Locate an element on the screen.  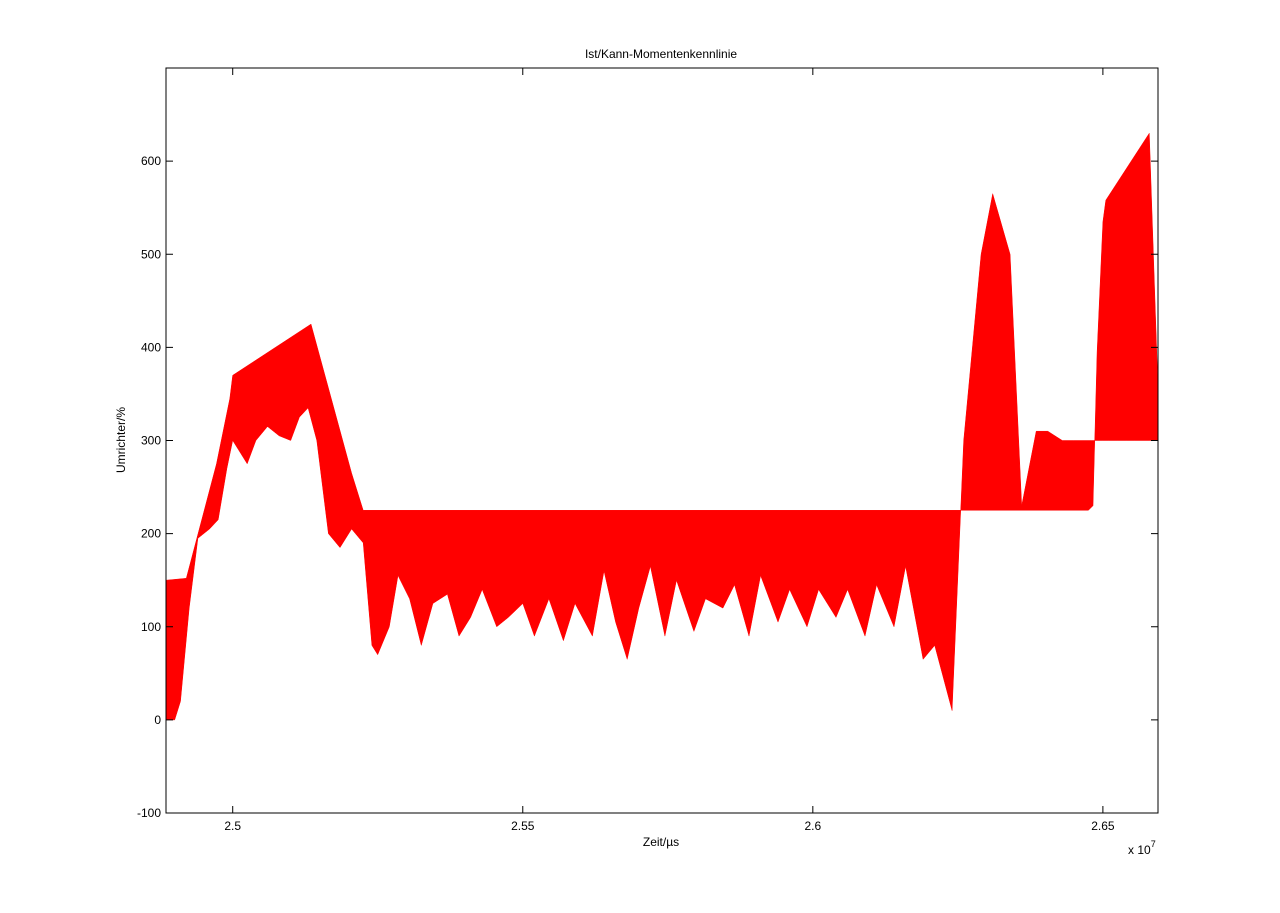
x-tick-label: 2.65 is located at coordinates (1103, 826).